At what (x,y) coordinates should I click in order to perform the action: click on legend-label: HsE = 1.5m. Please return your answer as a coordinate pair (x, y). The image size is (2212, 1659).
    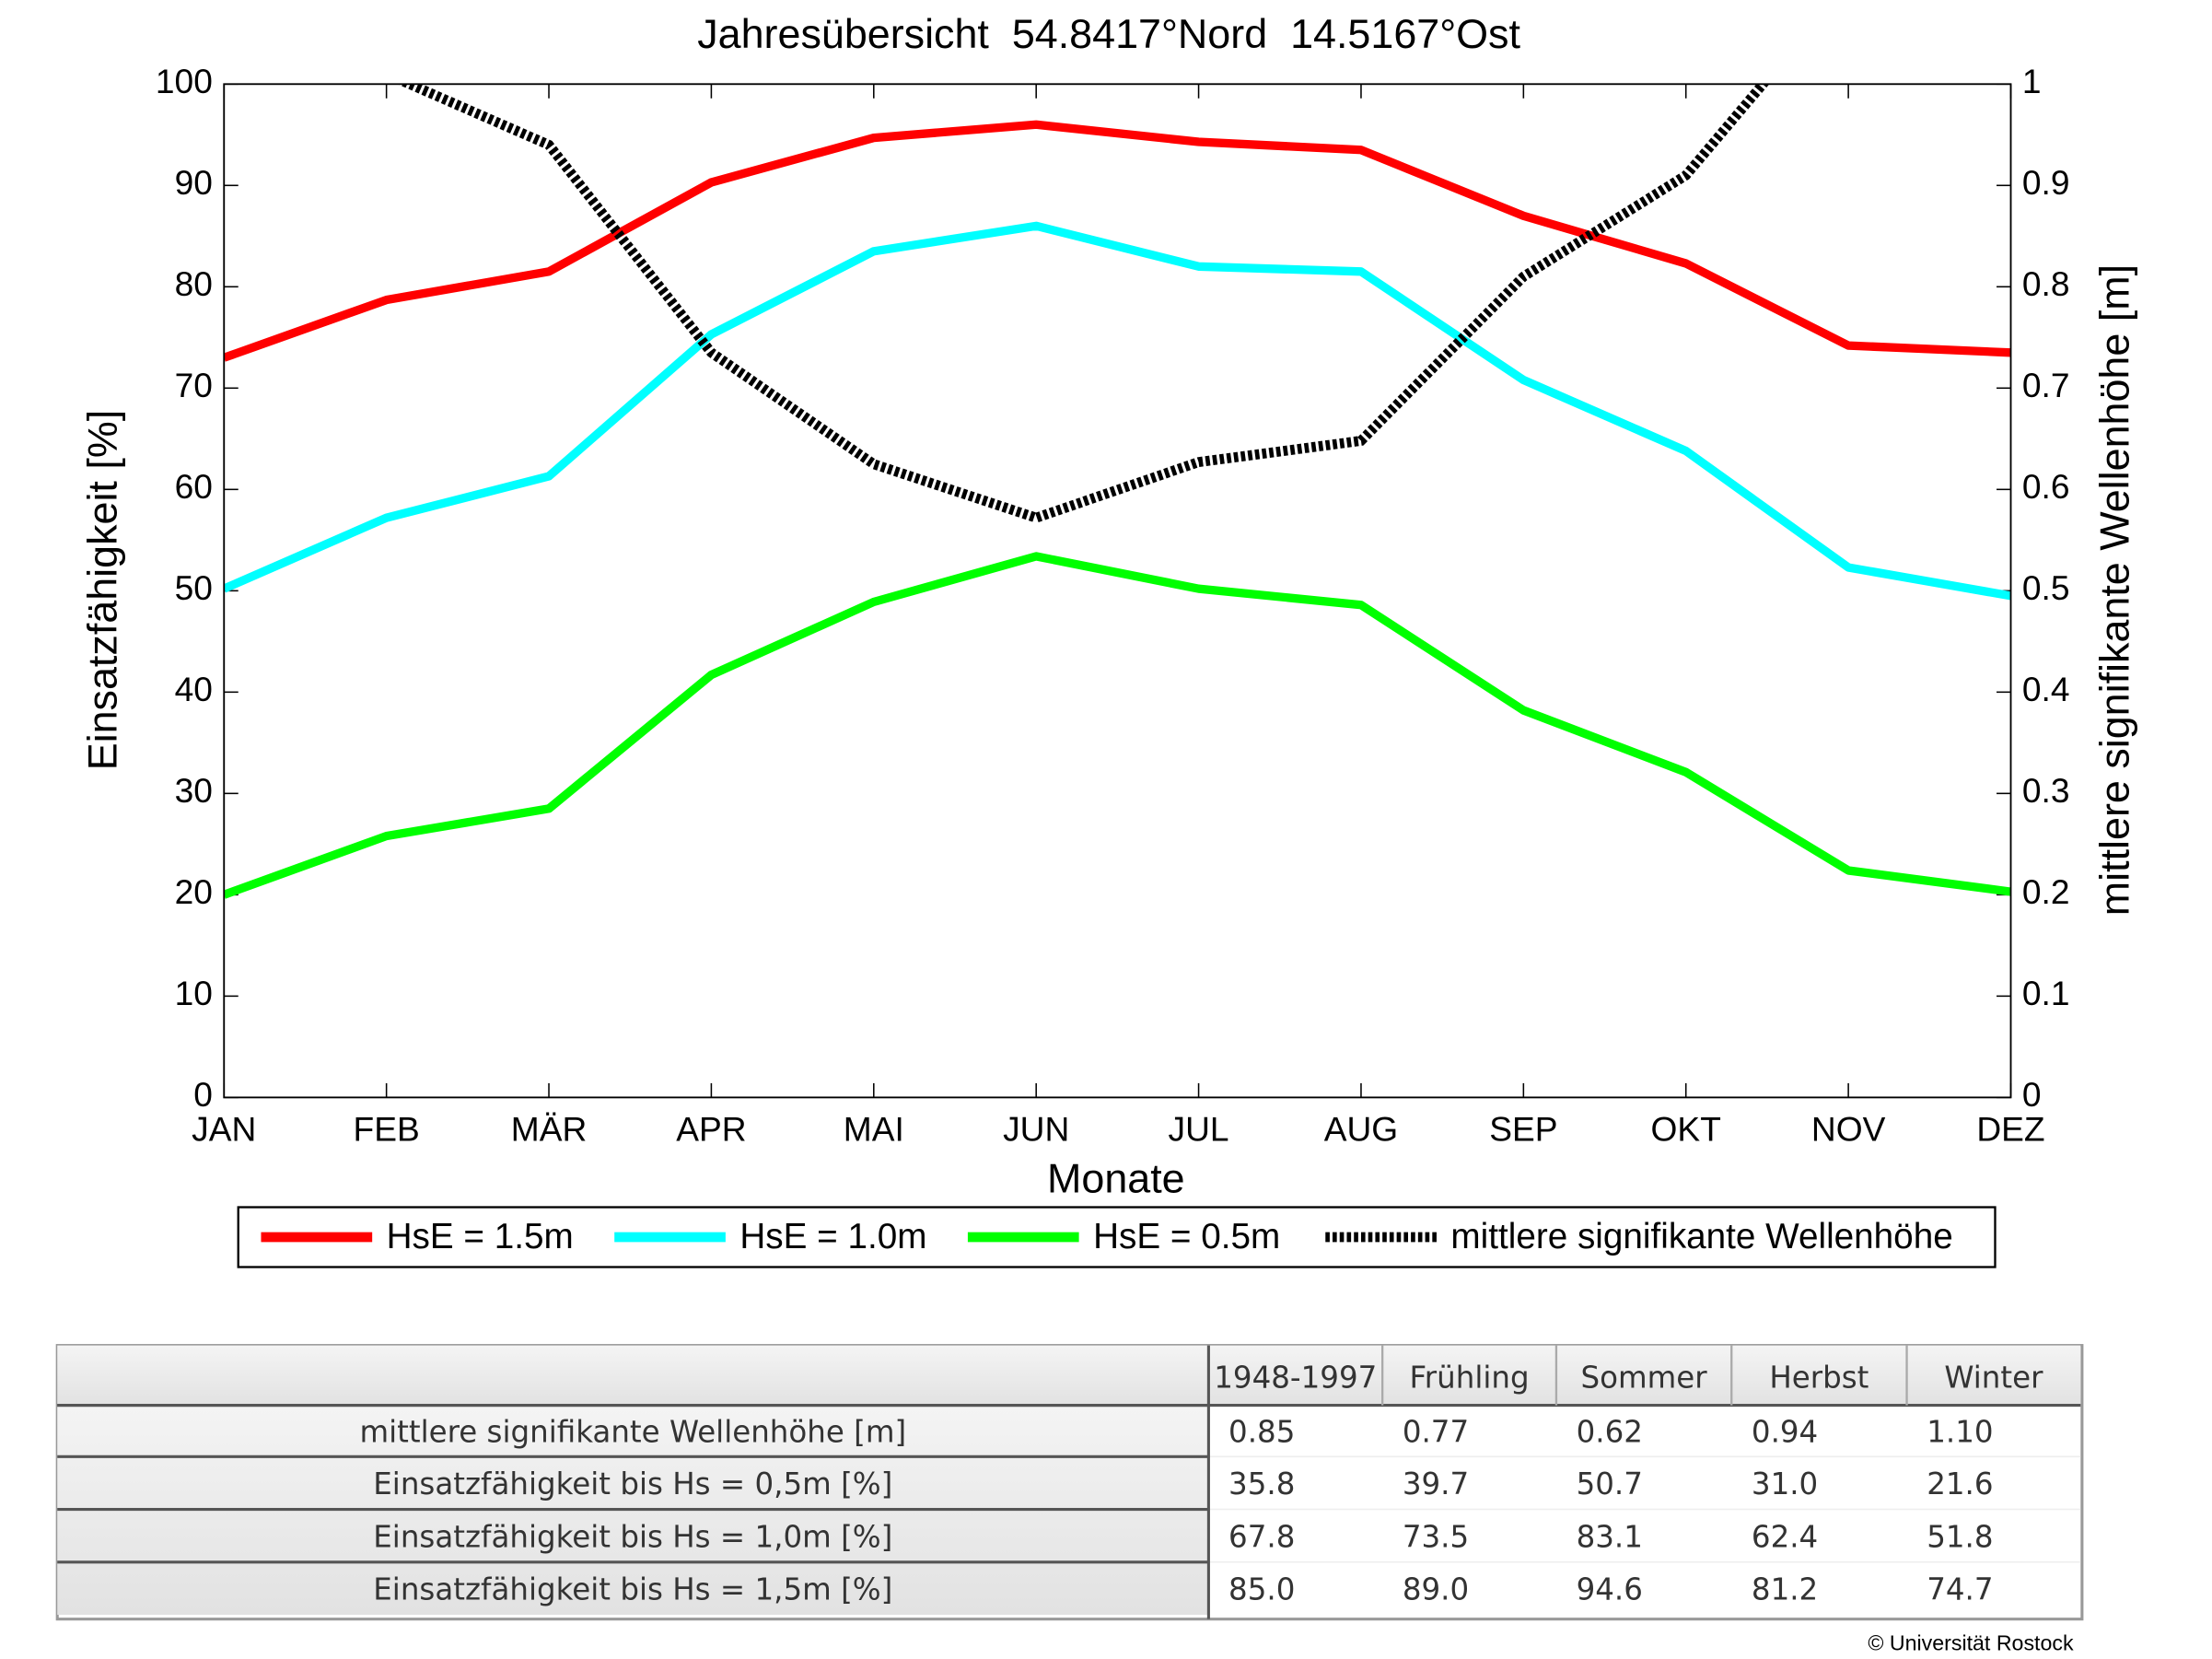
    Looking at the image, I should click on (481, 1236).